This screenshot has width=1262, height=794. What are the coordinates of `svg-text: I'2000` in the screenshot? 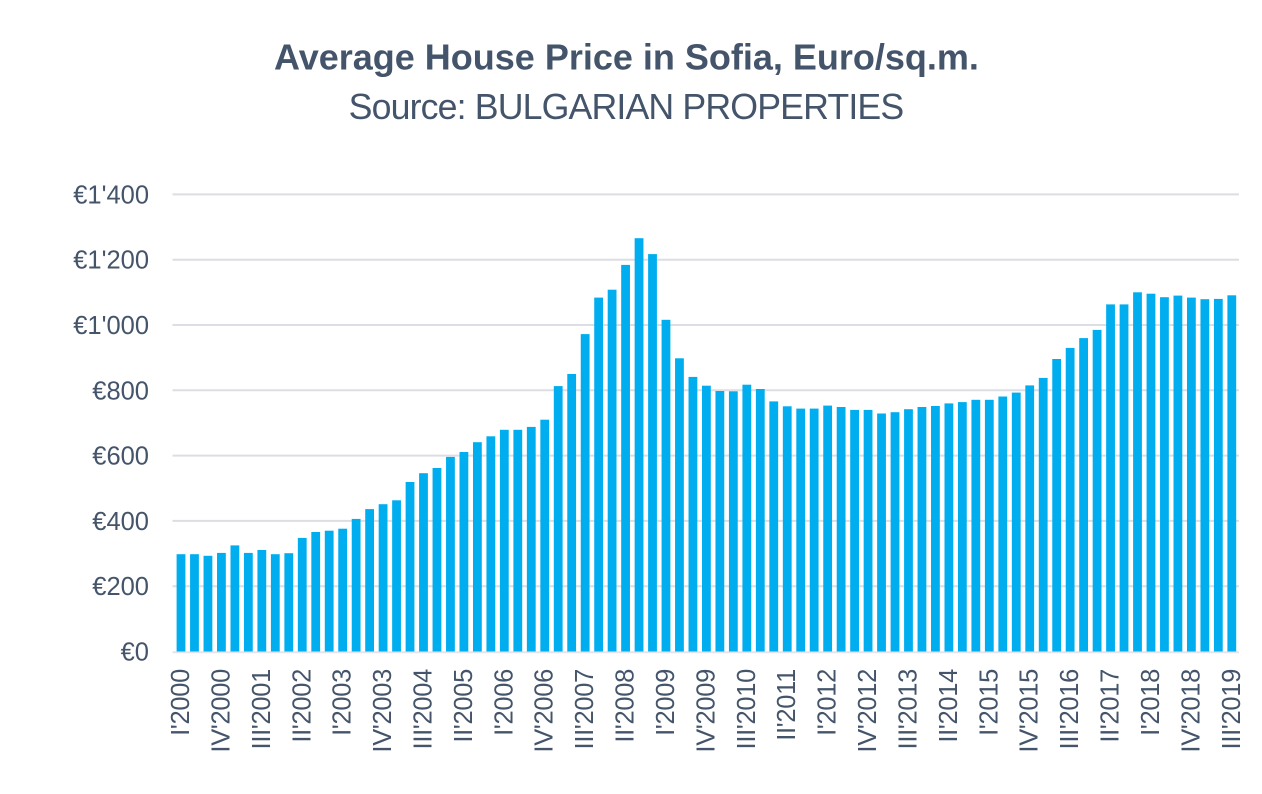 It's located at (181, 702).